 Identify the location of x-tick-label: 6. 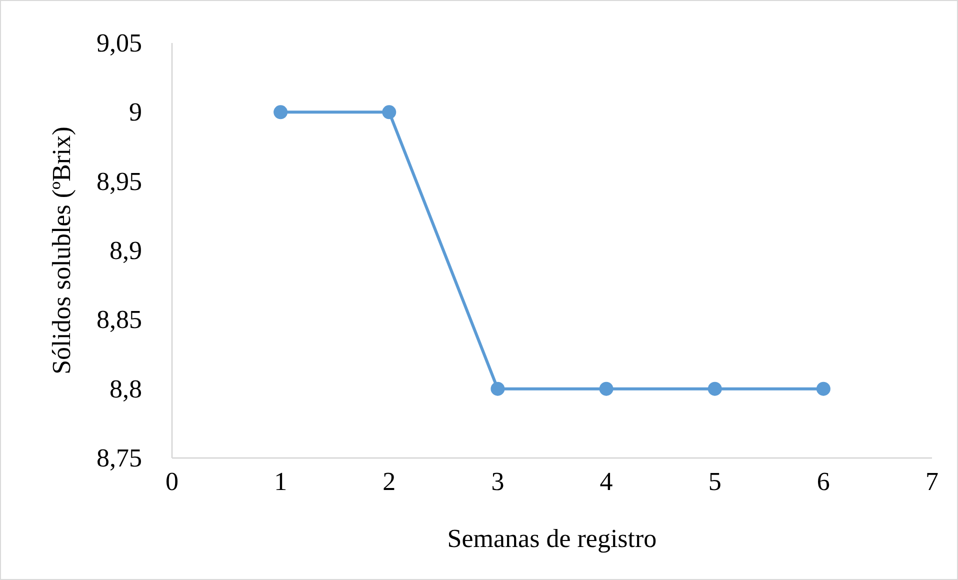
(823, 481).